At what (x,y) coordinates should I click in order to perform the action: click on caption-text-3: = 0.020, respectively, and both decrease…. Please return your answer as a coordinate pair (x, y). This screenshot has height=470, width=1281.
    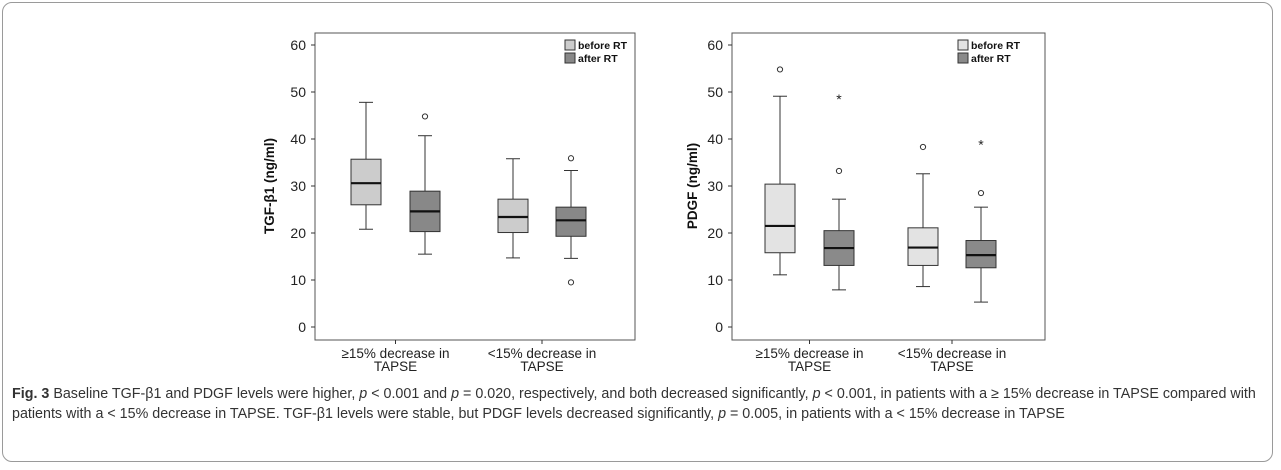
    Looking at the image, I should click on (636, 394).